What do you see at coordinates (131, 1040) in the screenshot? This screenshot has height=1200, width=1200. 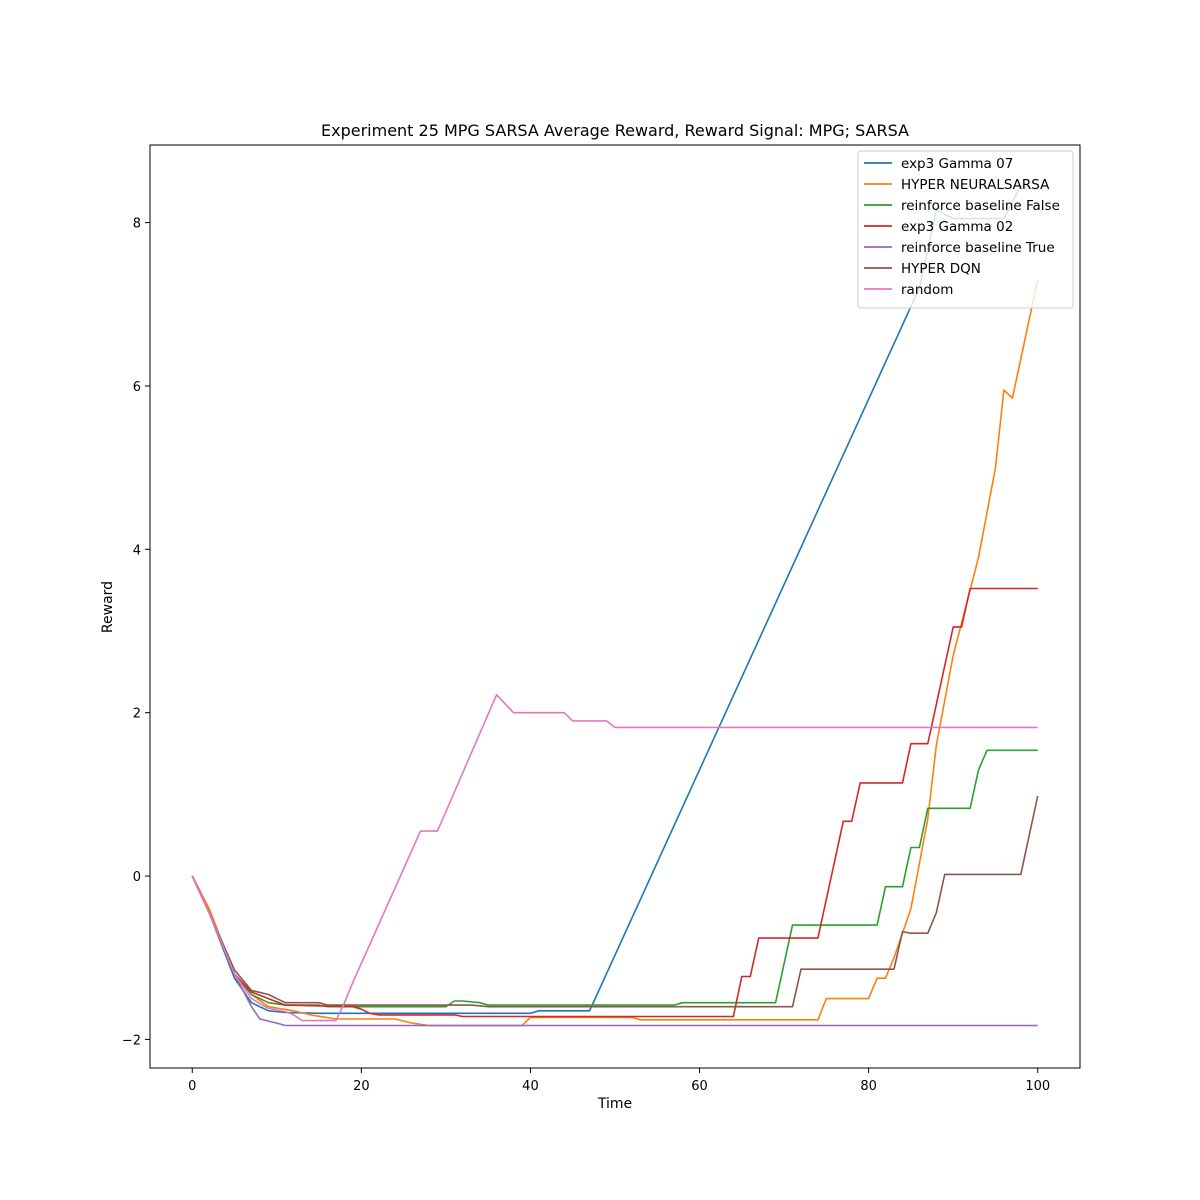 I see `y-tick-label: −2` at bounding box center [131, 1040].